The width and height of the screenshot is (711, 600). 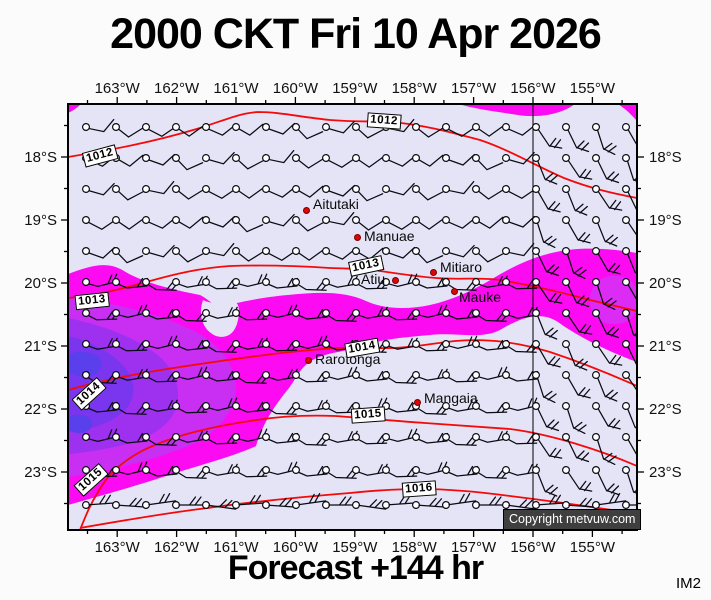 I want to click on lat-label-left: 19°S, so click(x=40, y=220).